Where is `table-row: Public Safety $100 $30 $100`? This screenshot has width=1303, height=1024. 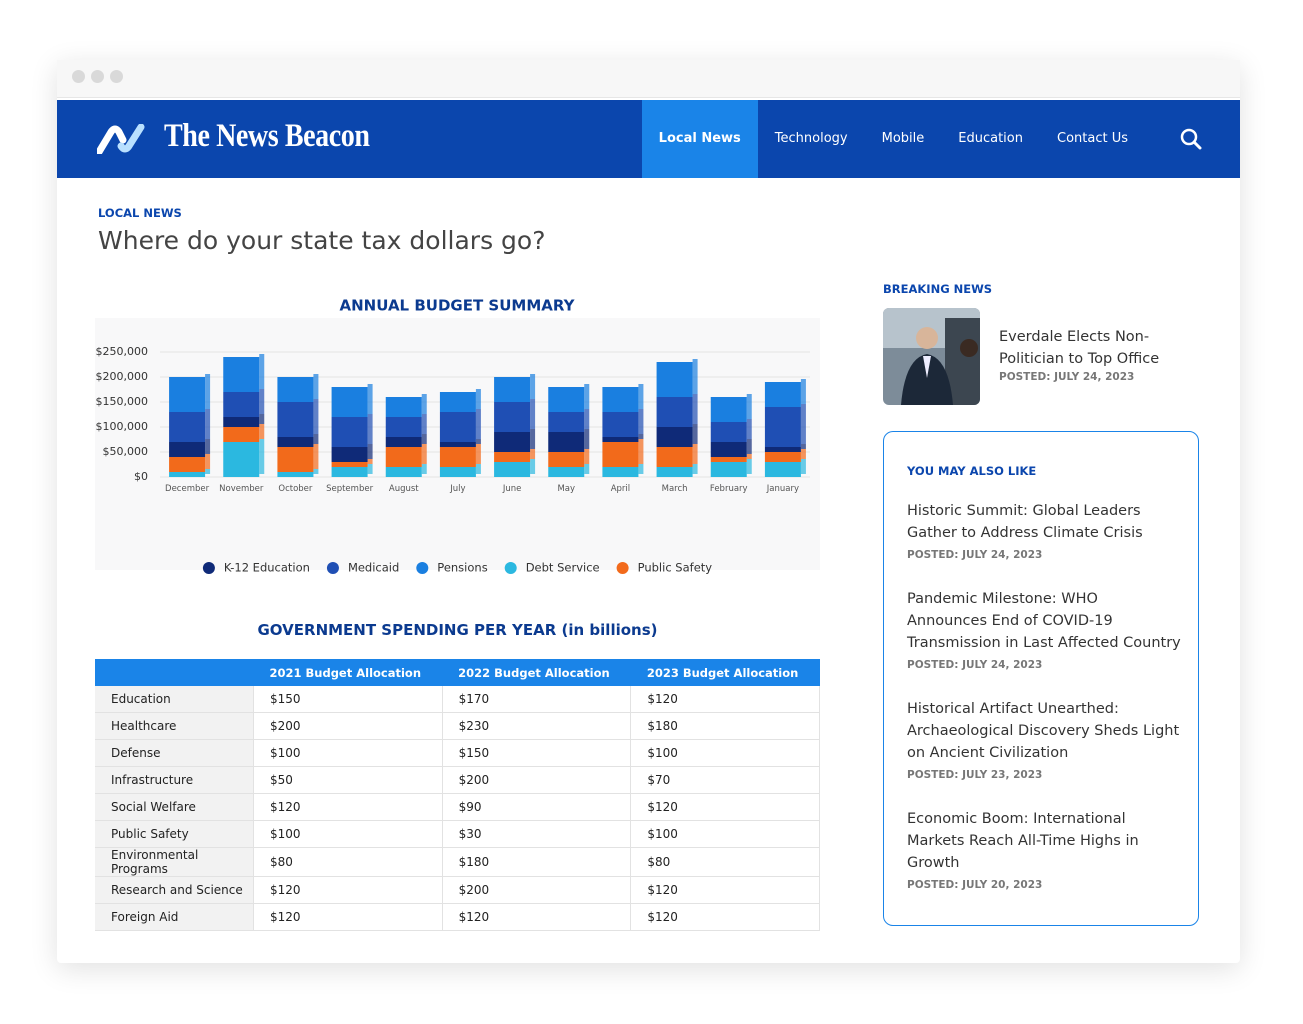 table-row: Public Safety $100 $30 $100 is located at coordinates (457, 834).